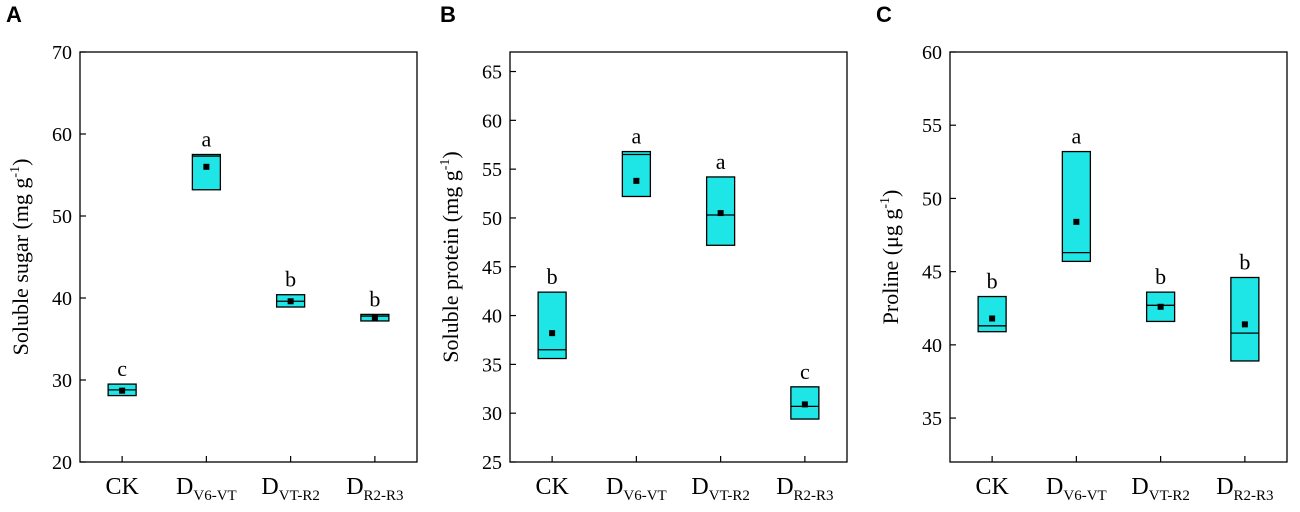 The height and width of the screenshot is (512, 1300). I want to click on y-axis-label: Proline (μg g-1), so click(890, 257).